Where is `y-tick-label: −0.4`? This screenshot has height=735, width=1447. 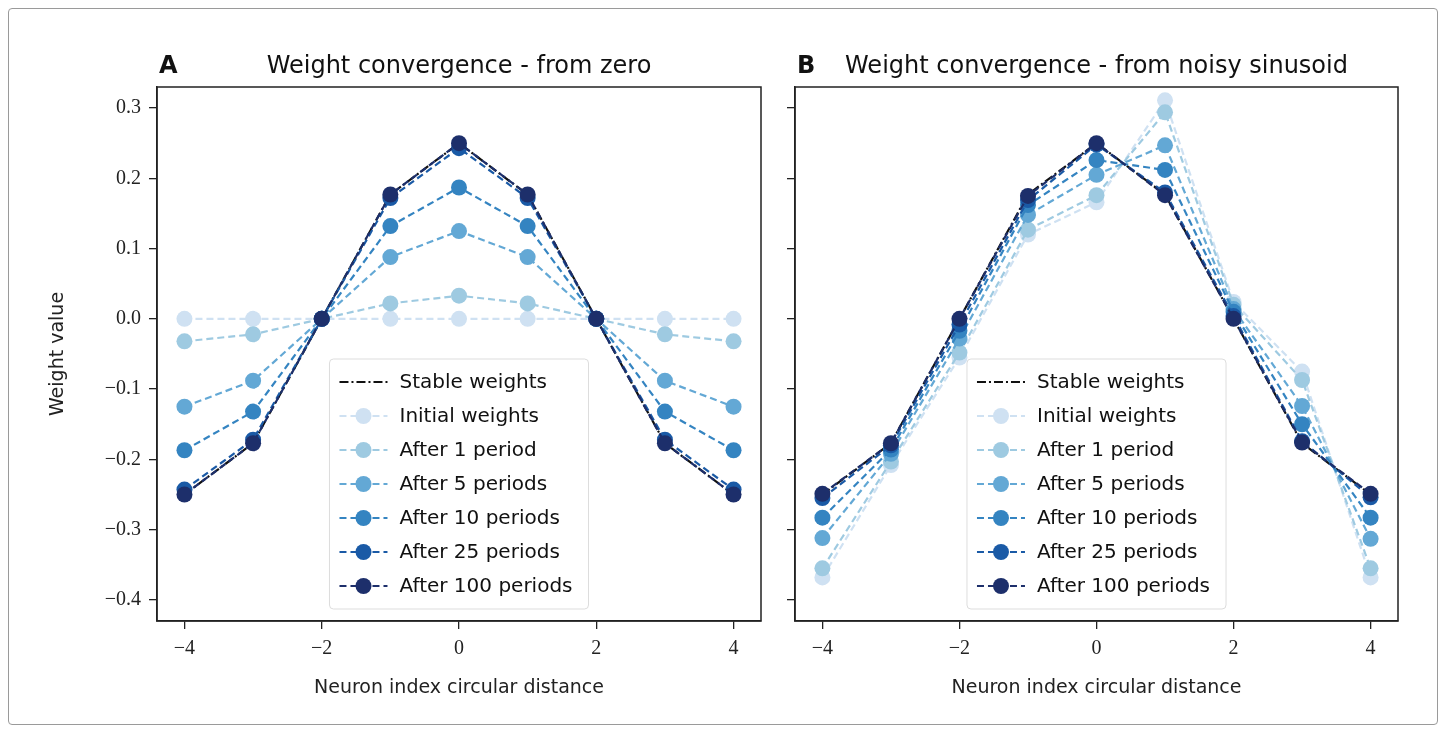 y-tick-label: −0.4 is located at coordinates (122, 598).